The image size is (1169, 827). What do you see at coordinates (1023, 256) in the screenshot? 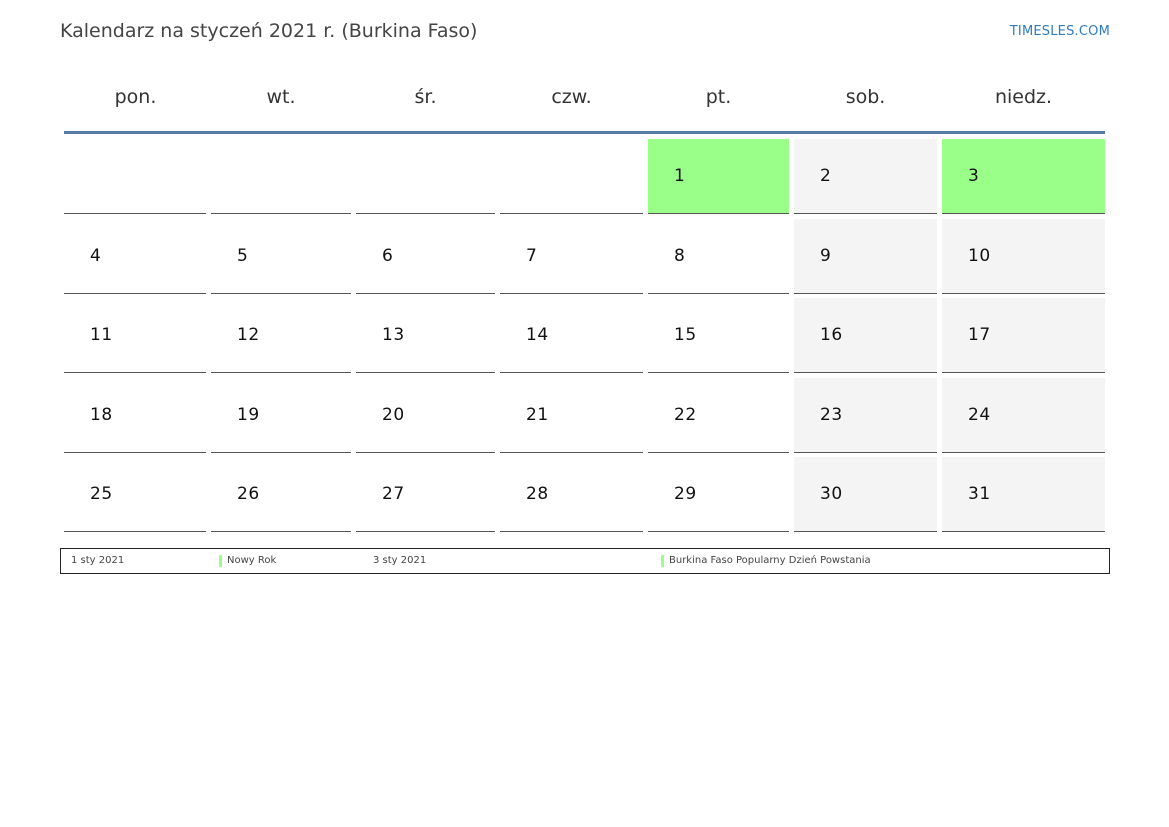
I see `day-cell-10: 10` at bounding box center [1023, 256].